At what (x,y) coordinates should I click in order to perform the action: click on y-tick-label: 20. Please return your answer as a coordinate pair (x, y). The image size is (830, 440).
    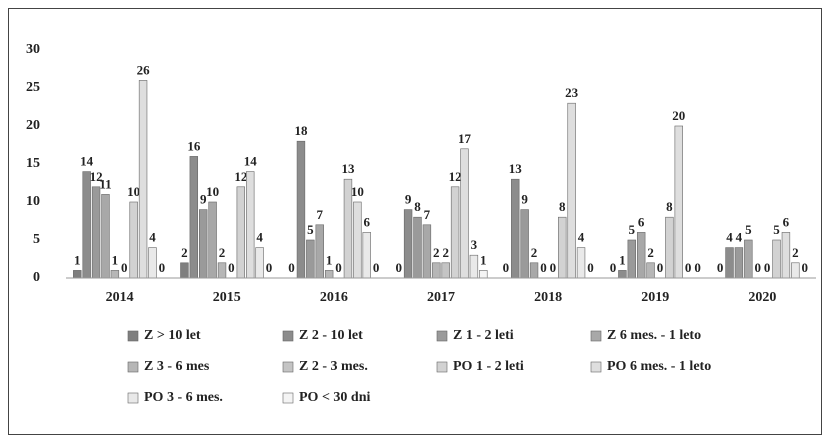
    Looking at the image, I should click on (33, 125).